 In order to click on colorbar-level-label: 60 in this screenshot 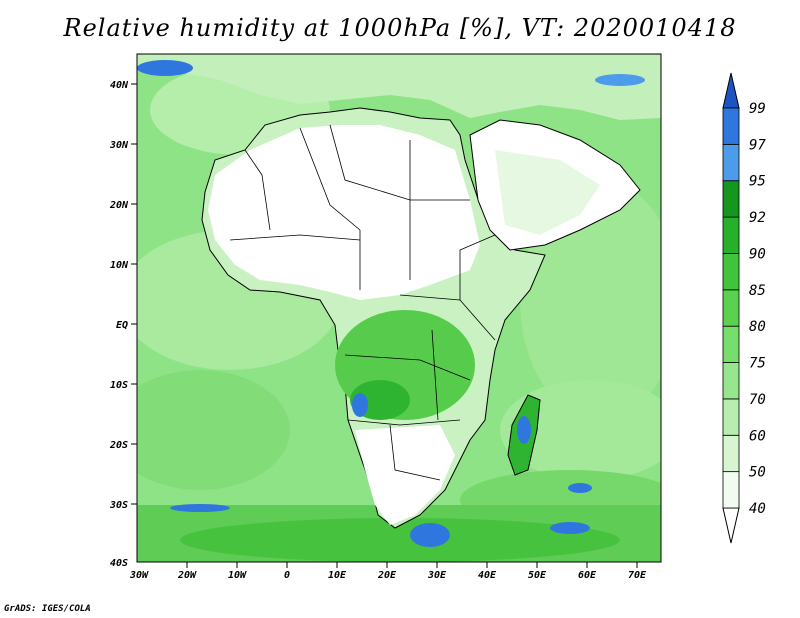, I will do `click(757, 436)`.